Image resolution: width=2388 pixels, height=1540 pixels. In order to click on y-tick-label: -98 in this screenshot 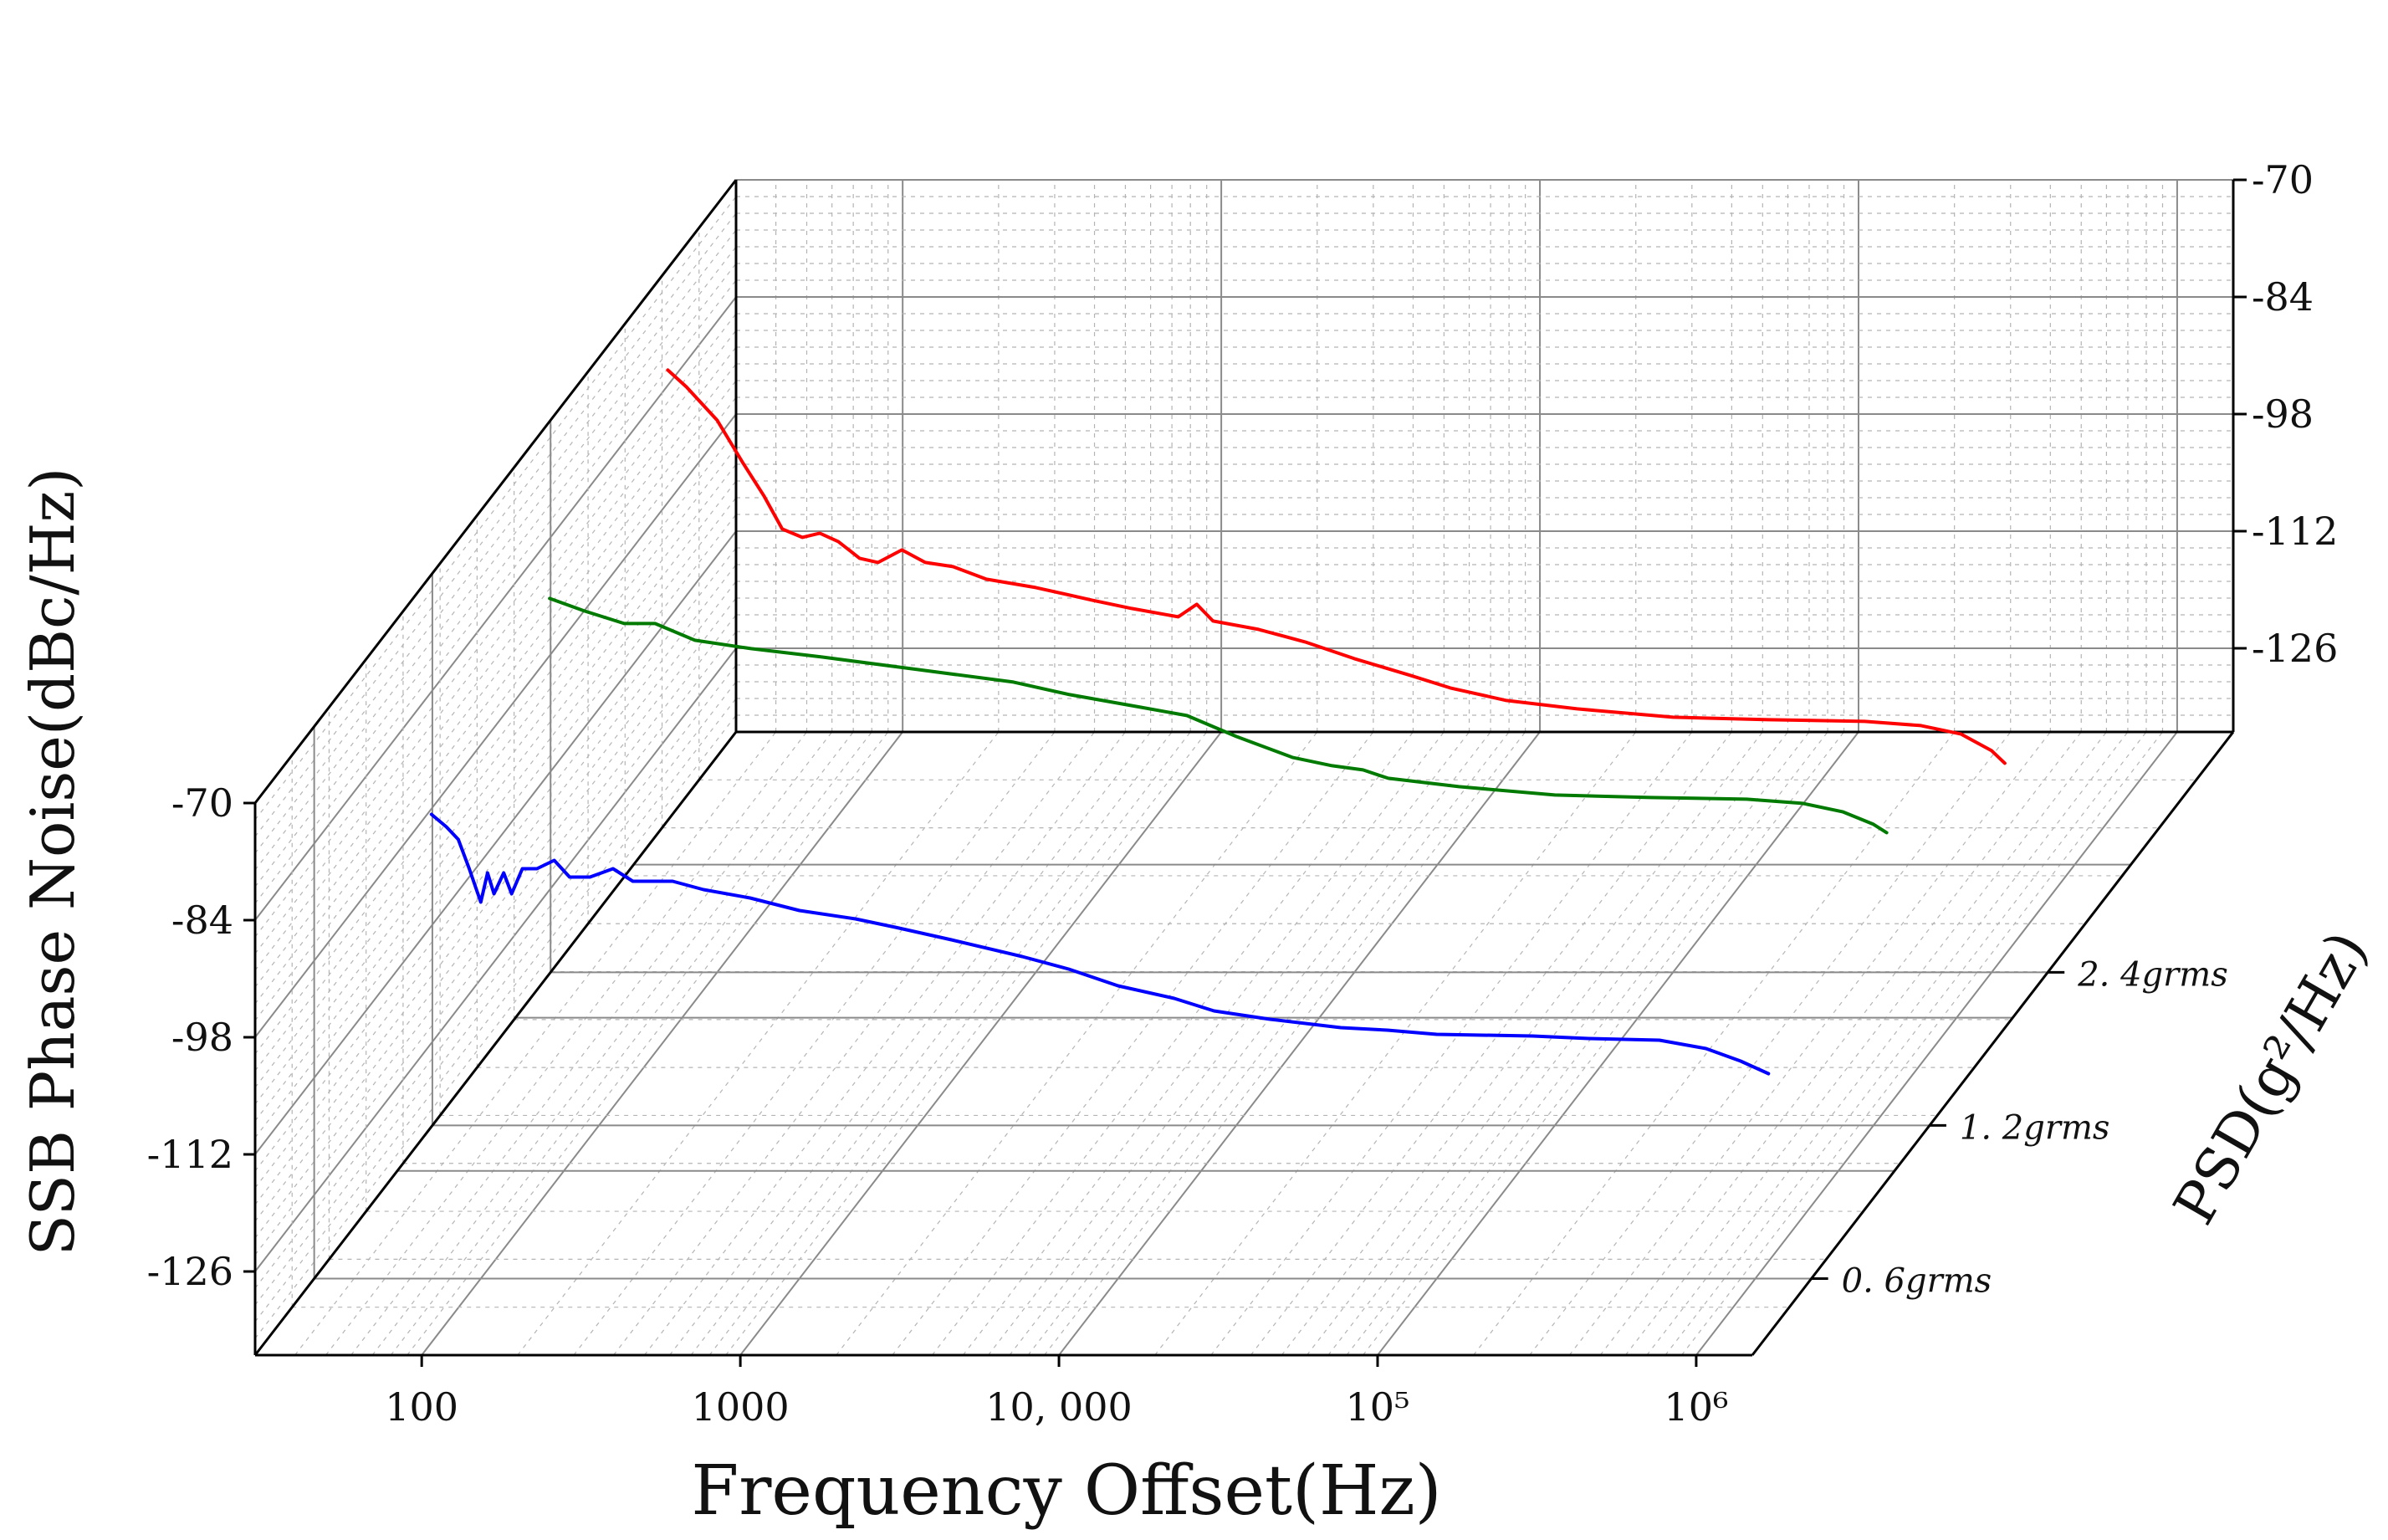, I will do `click(202, 1038)`.